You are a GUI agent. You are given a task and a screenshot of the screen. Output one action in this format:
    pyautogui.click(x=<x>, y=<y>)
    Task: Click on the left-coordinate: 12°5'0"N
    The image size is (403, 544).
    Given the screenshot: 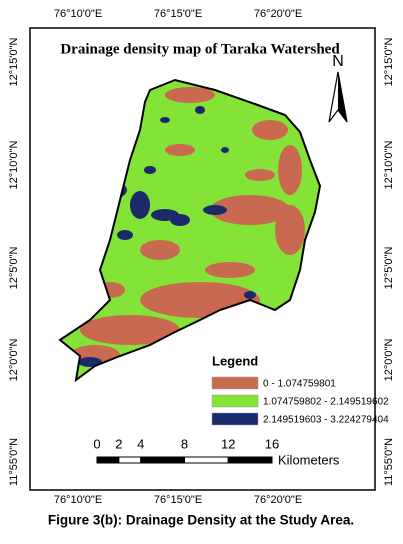 What is the action you would take?
    pyautogui.click(x=14, y=268)
    